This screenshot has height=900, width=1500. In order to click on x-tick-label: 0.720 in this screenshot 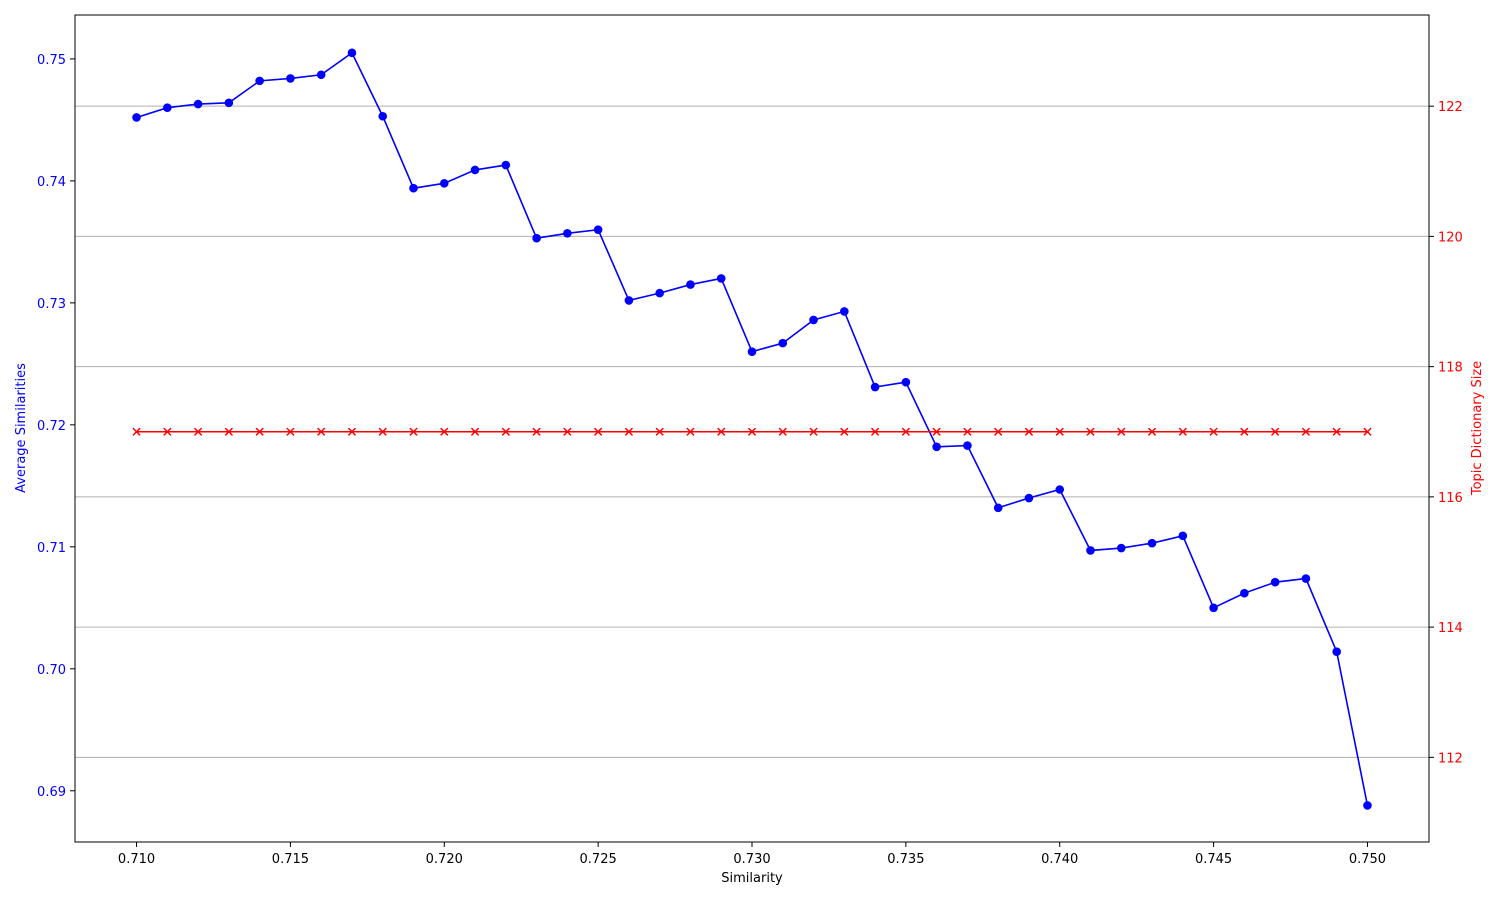, I will do `click(444, 859)`.